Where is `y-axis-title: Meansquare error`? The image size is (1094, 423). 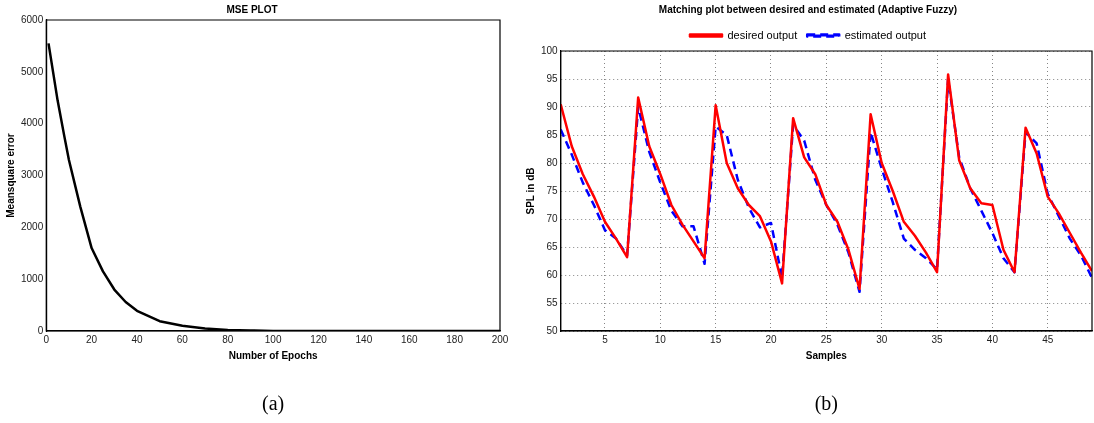 y-axis-title: Meansquare error is located at coordinates (10, 175).